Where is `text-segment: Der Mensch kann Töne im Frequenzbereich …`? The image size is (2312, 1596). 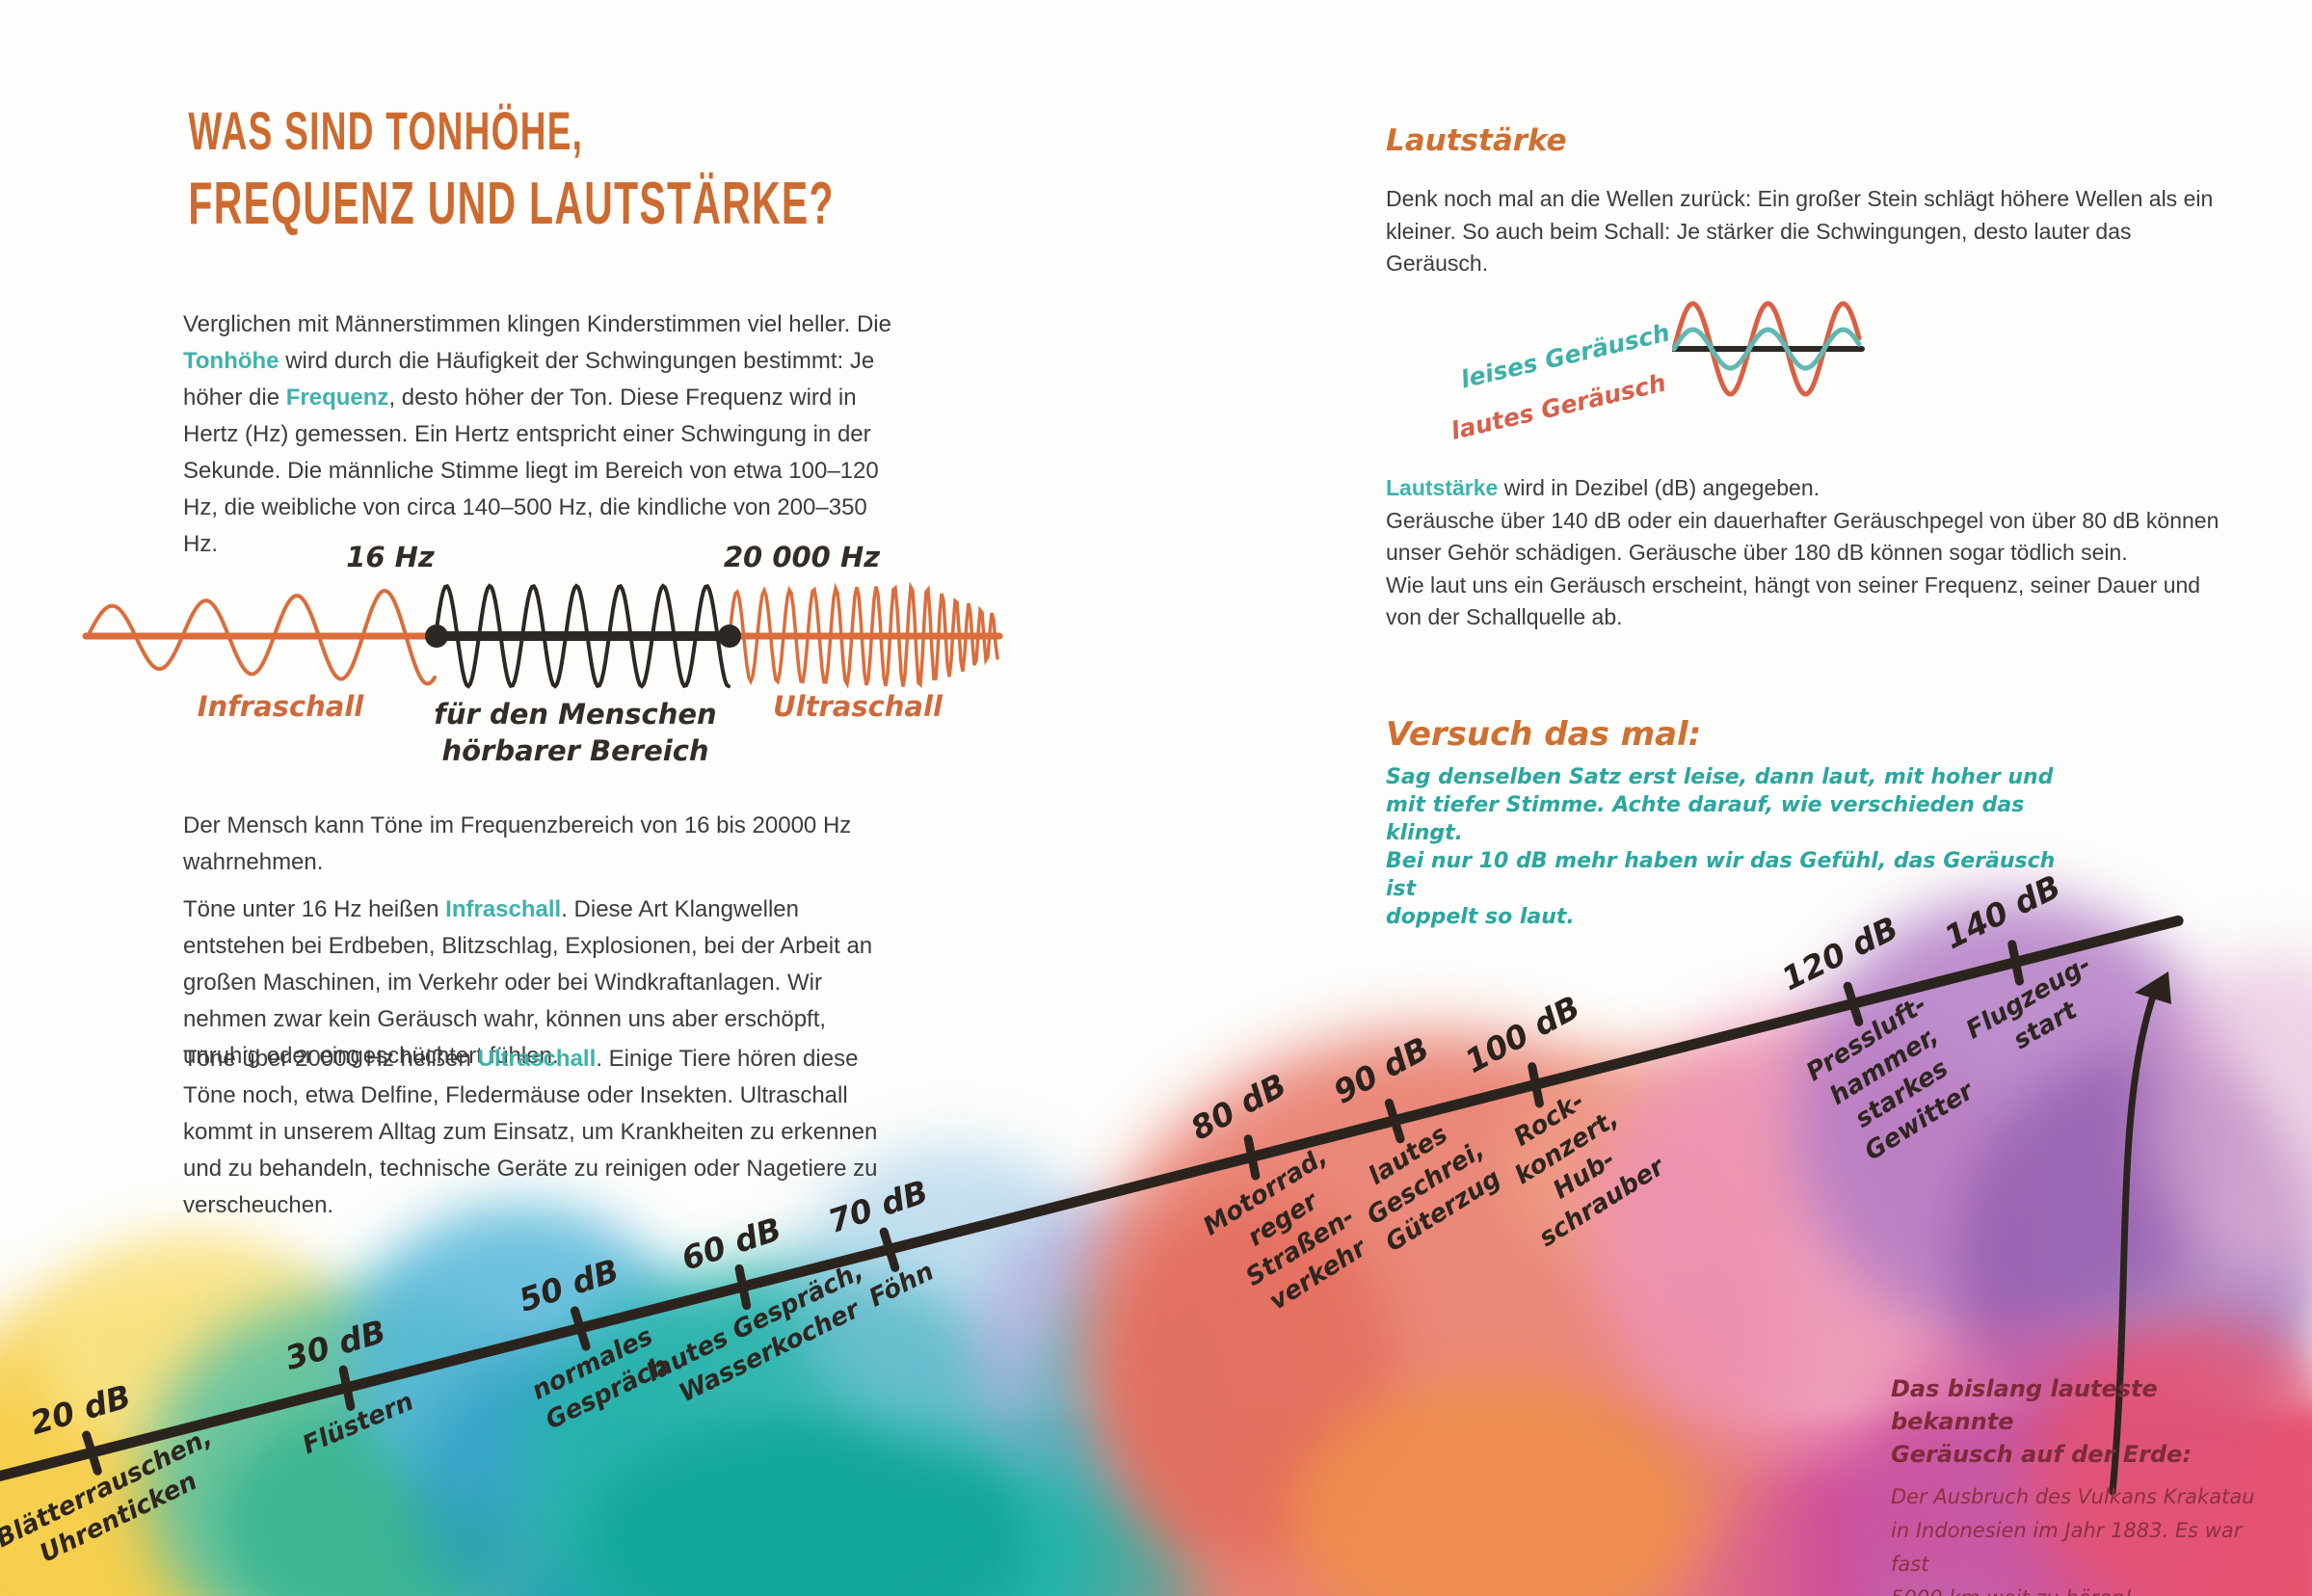
text-segment: Der Mensch kann Töne im Frequenzbereich … is located at coordinates (518, 843).